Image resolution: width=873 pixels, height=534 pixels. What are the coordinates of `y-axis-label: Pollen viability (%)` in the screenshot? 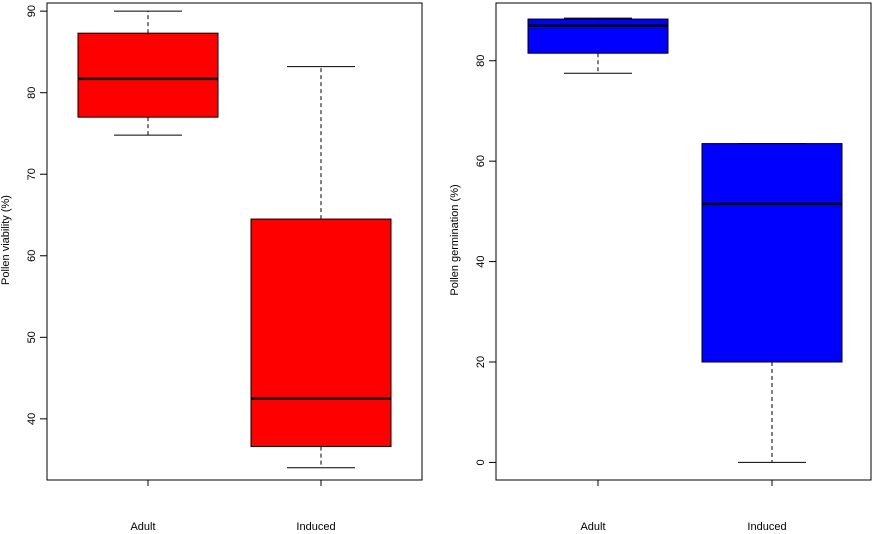 It's located at (6, 240).